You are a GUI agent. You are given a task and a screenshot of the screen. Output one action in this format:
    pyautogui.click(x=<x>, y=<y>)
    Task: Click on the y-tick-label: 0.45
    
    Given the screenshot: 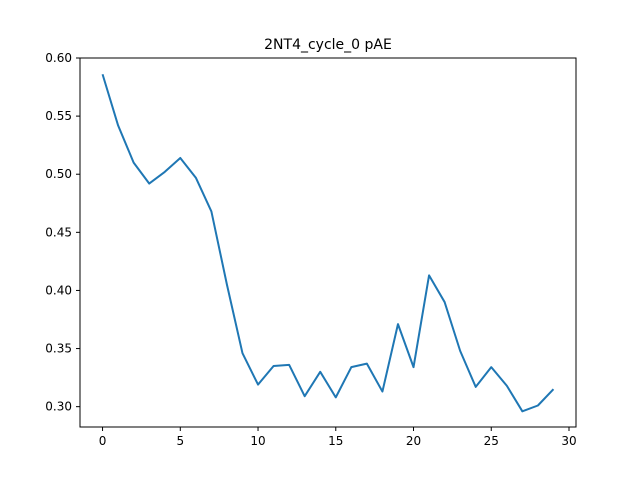 What is the action you would take?
    pyautogui.click(x=58, y=232)
    